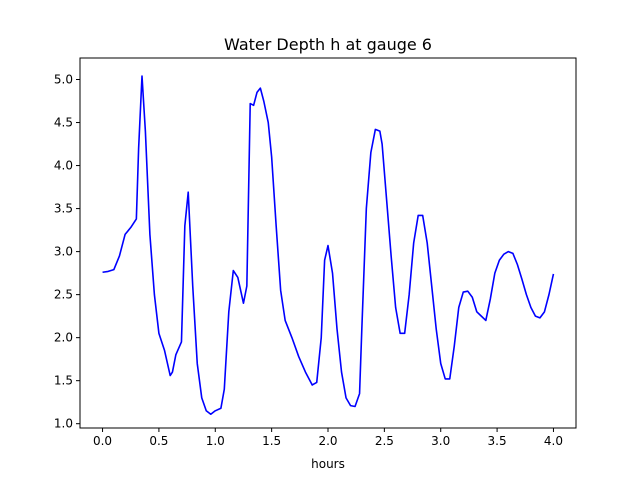 The height and width of the screenshot is (480, 640). Describe the element at coordinates (440, 441) in the screenshot. I see `x-tick-label: 3.0` at that location.